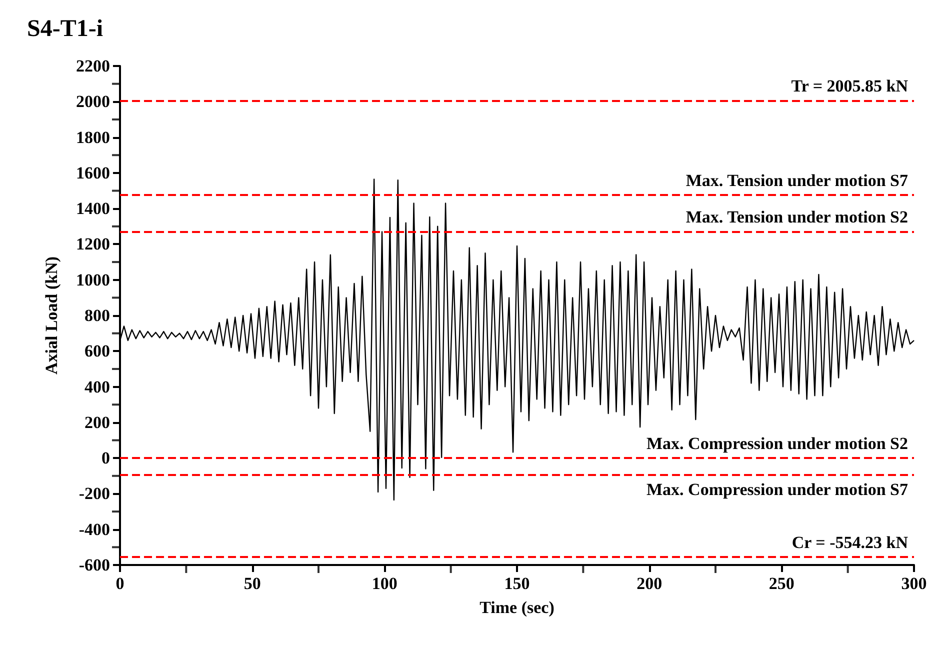 This screenshot has height=648, width=941. I want to click on y-tick-label: 2200, so click(93, 66).